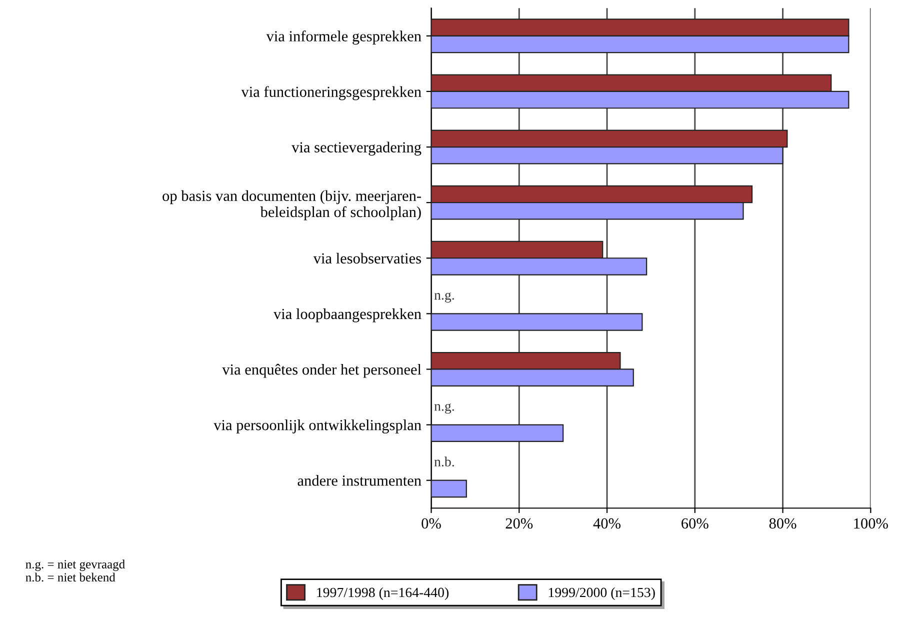  I want to click on y-tick-label: via sectievergadering, so click(357, 149).